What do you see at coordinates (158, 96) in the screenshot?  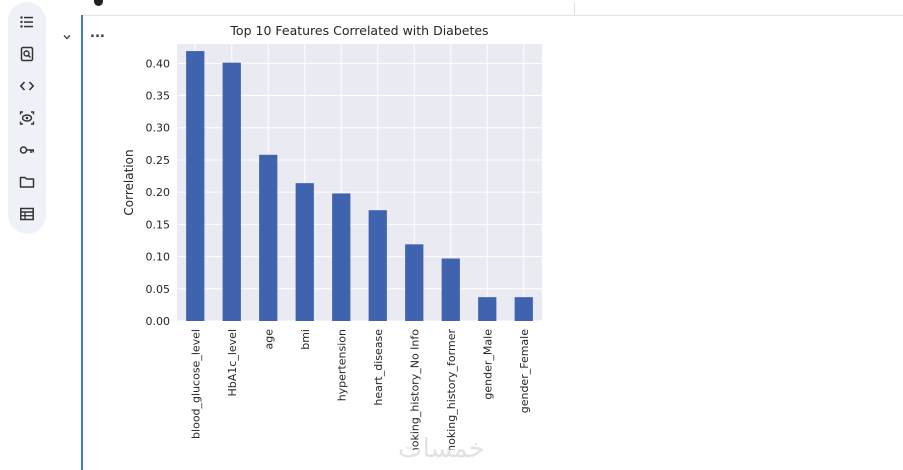 I see `y-tick-label: 0.35` at bounding box center [158, 96].